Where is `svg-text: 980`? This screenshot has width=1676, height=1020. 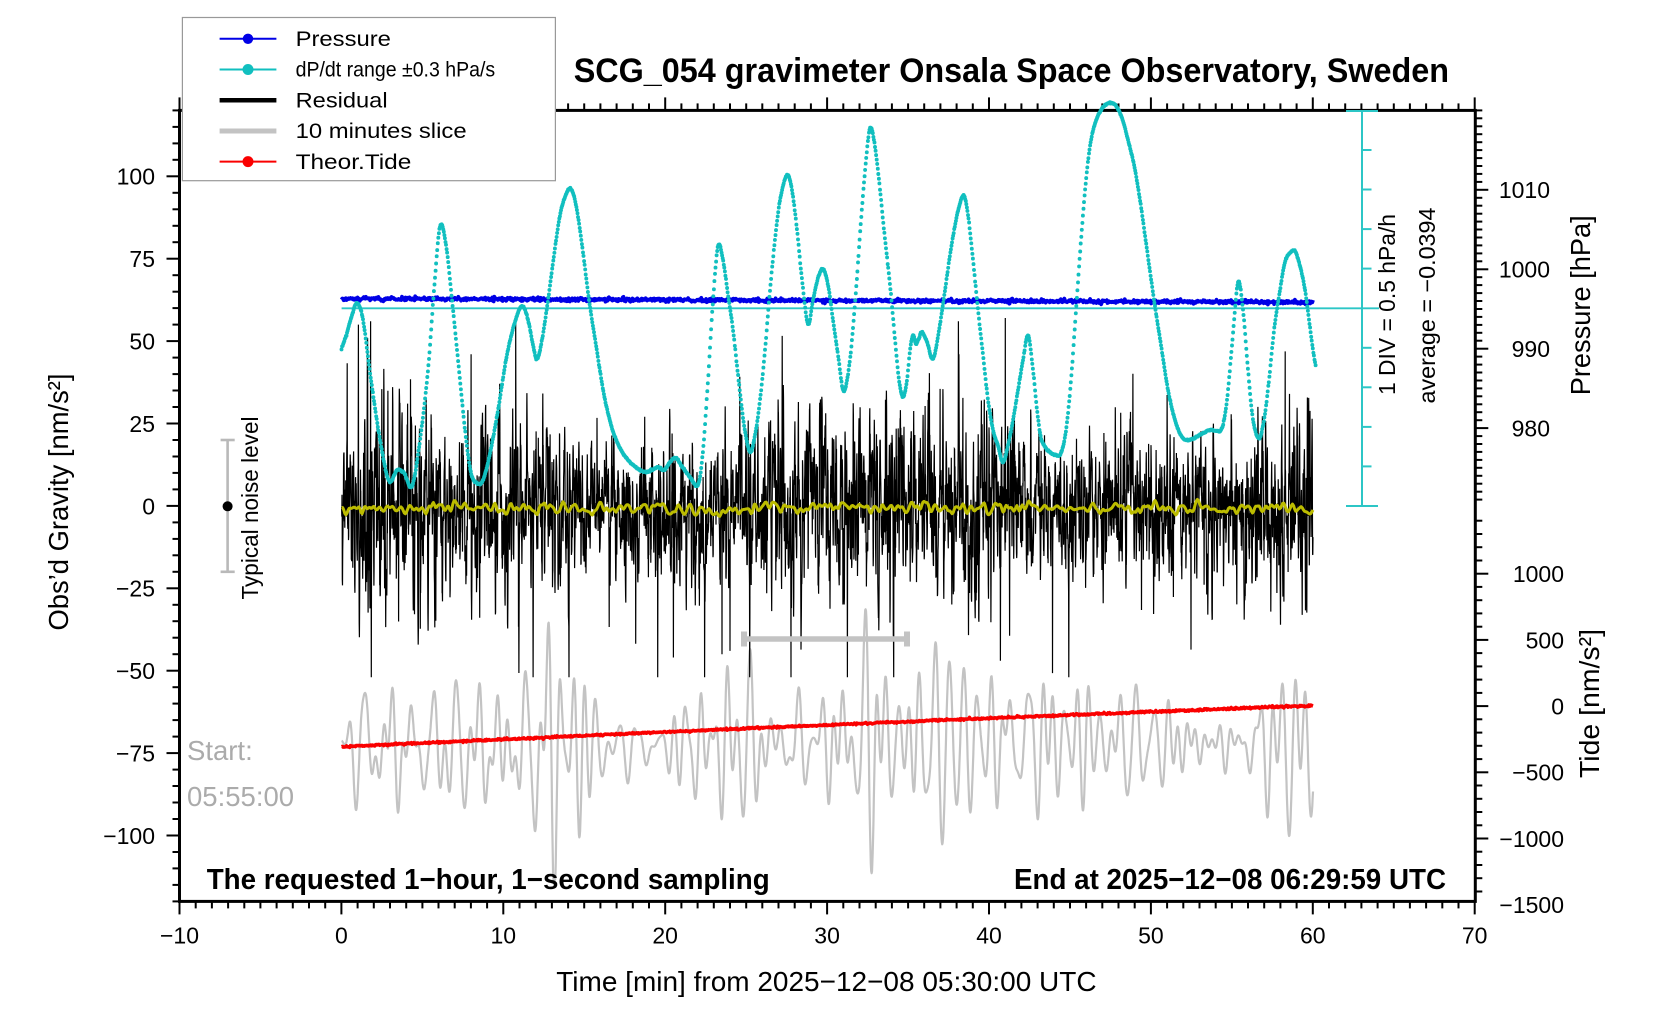
svg-text: 980 is located at coordinates (1531, 428).